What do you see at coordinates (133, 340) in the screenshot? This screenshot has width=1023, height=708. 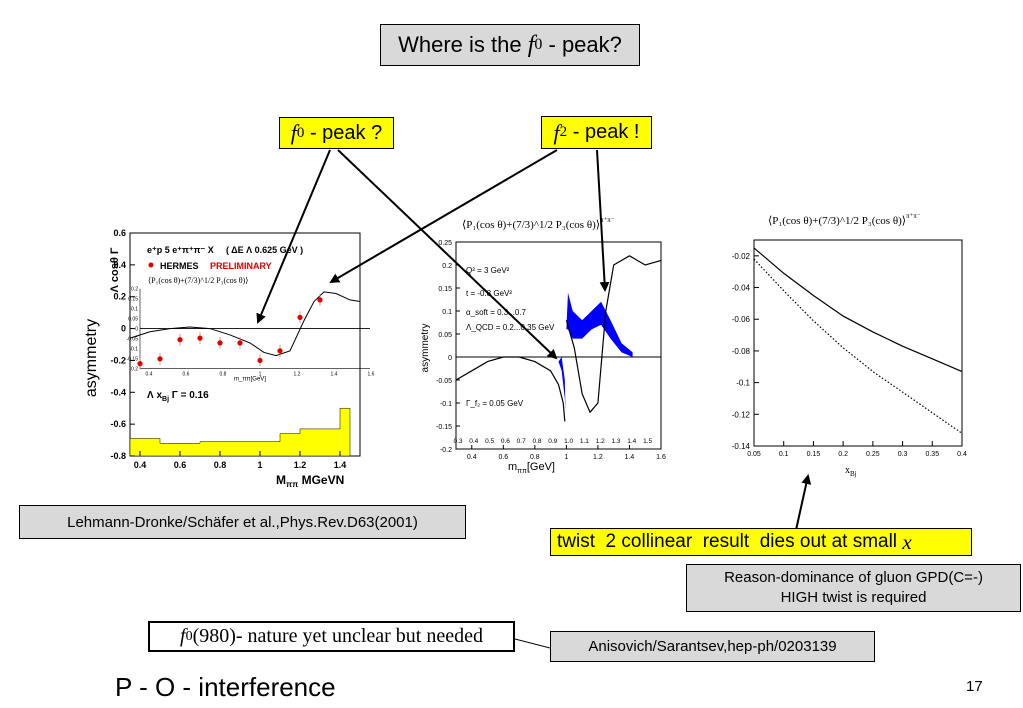 I see `inset-y-tick-label: -0.05` at bounding box center [133, 340].